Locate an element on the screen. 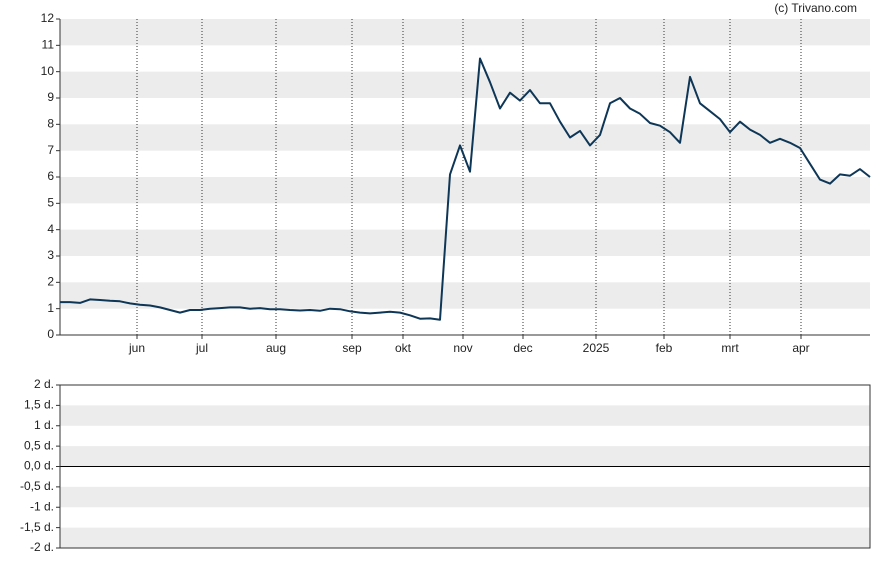  y-tick-label: 9 is located at coordinates (50, 97).